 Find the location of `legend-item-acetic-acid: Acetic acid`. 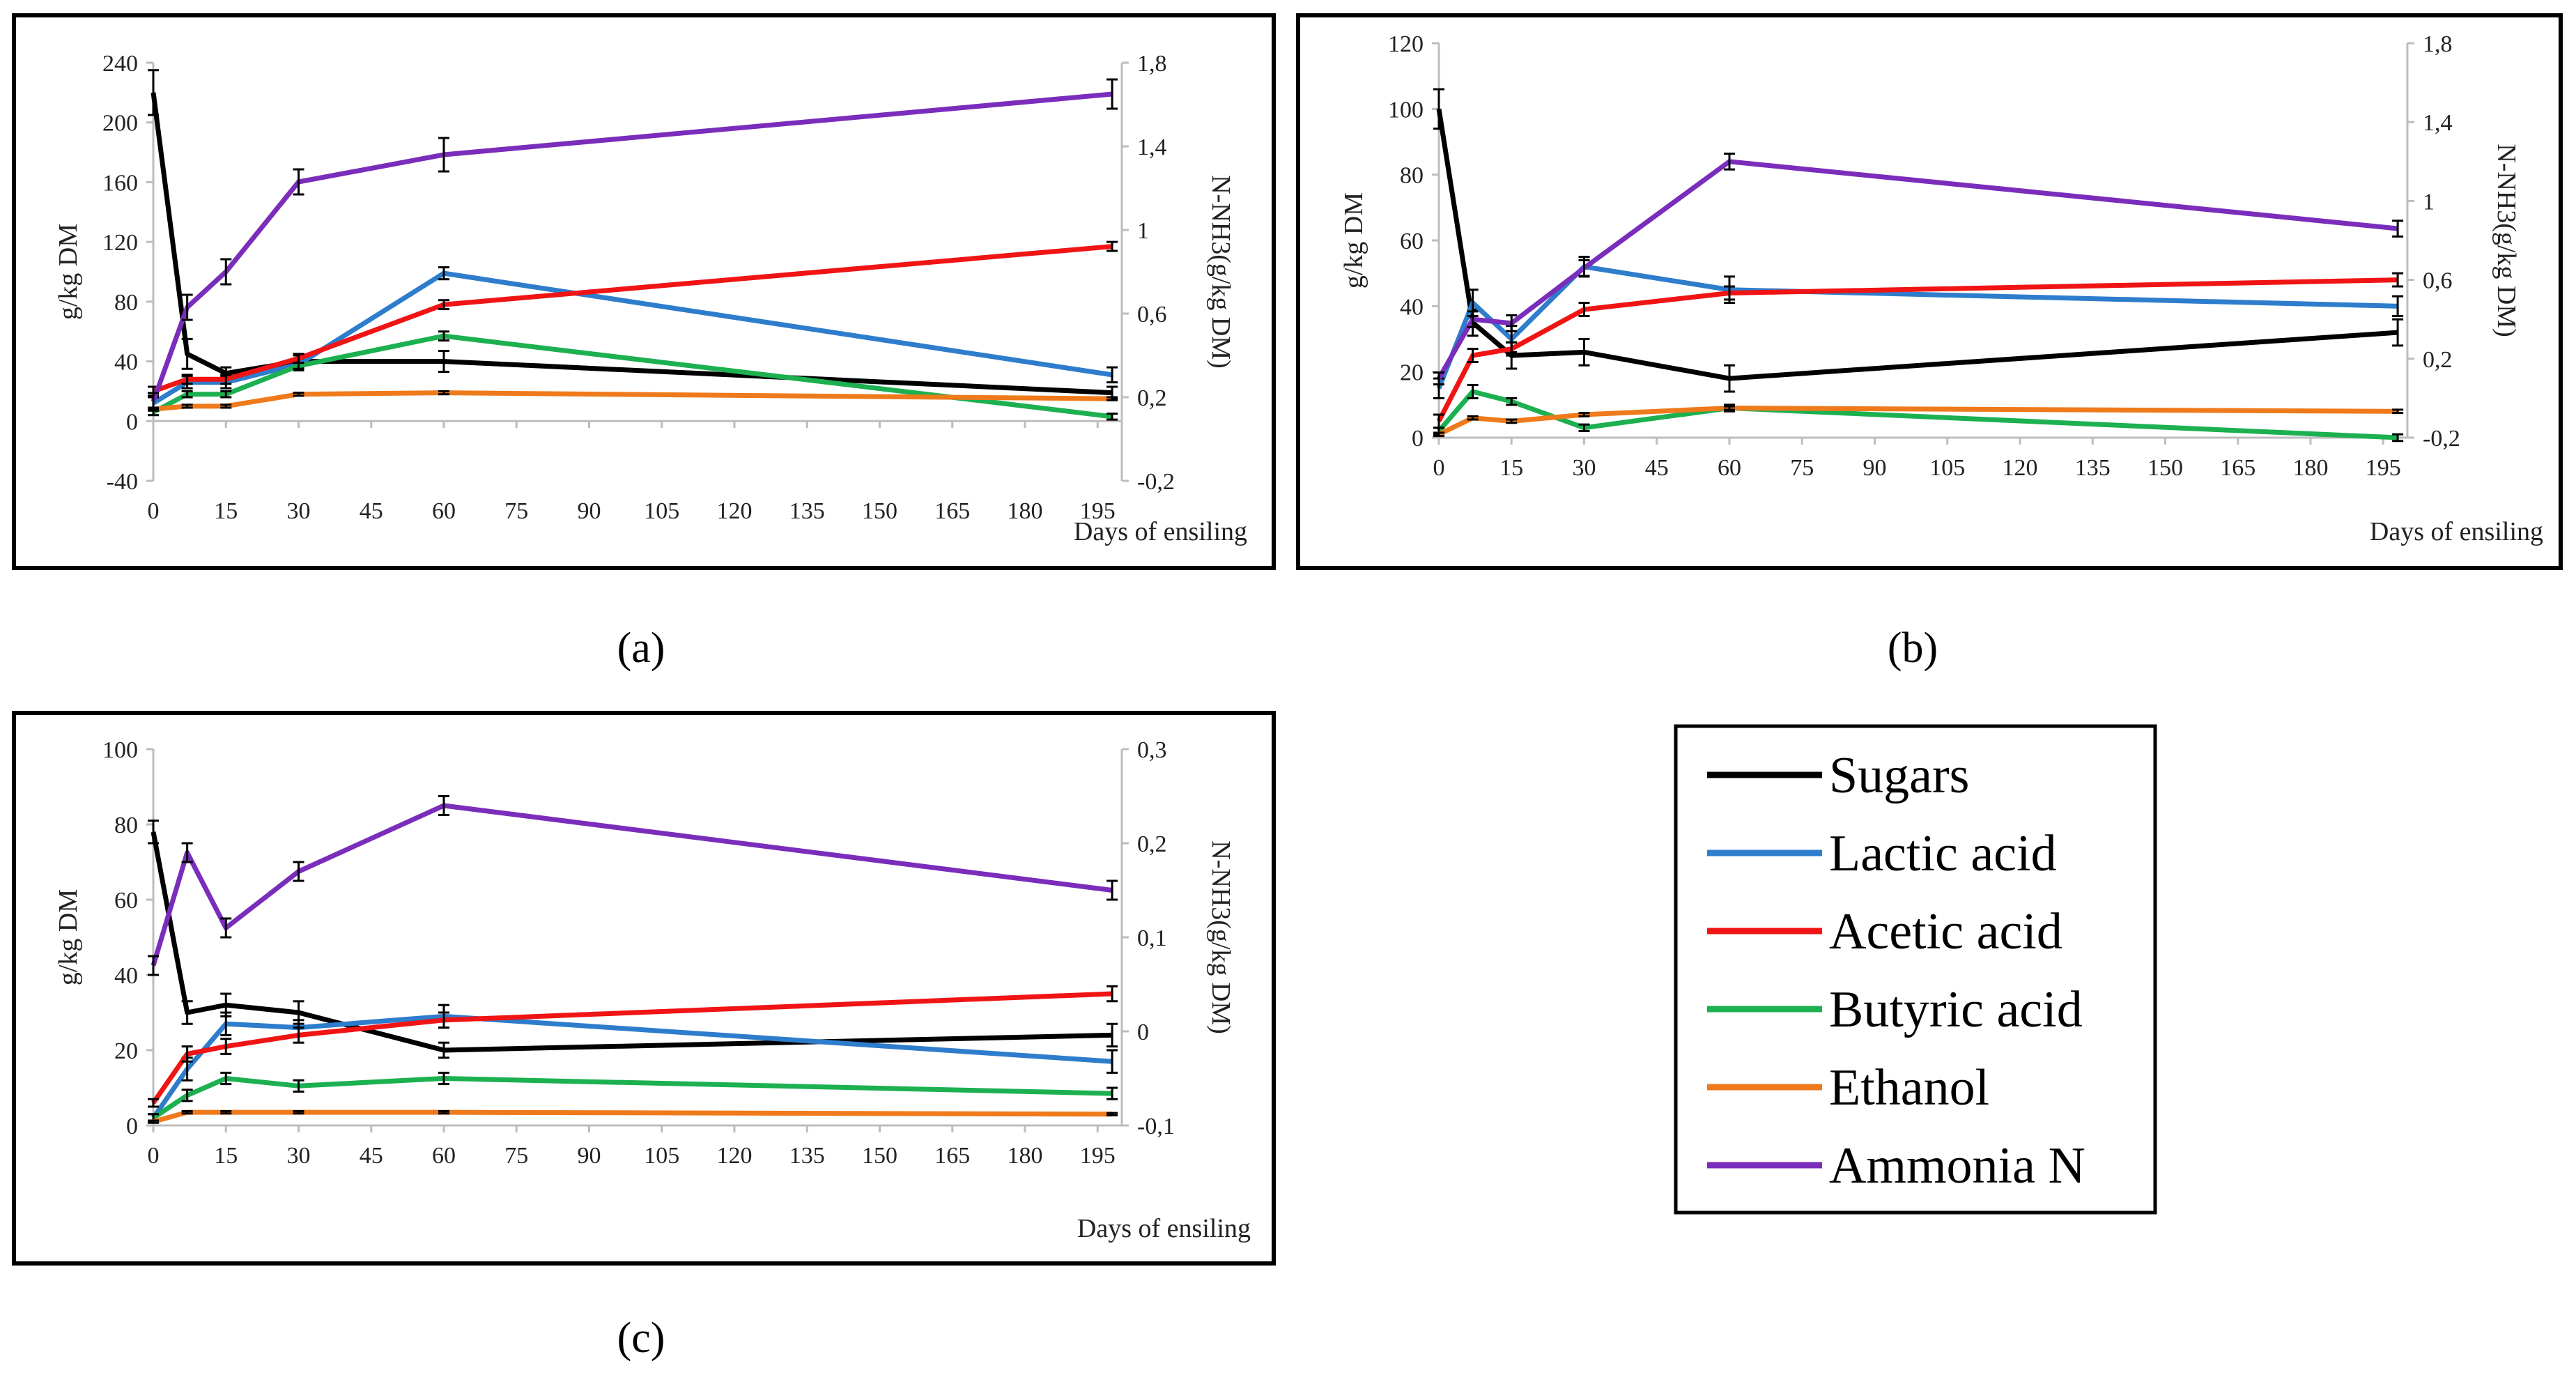

legend-item-acetic-acid: Acetic acid is located at coordinates (1884, 931).